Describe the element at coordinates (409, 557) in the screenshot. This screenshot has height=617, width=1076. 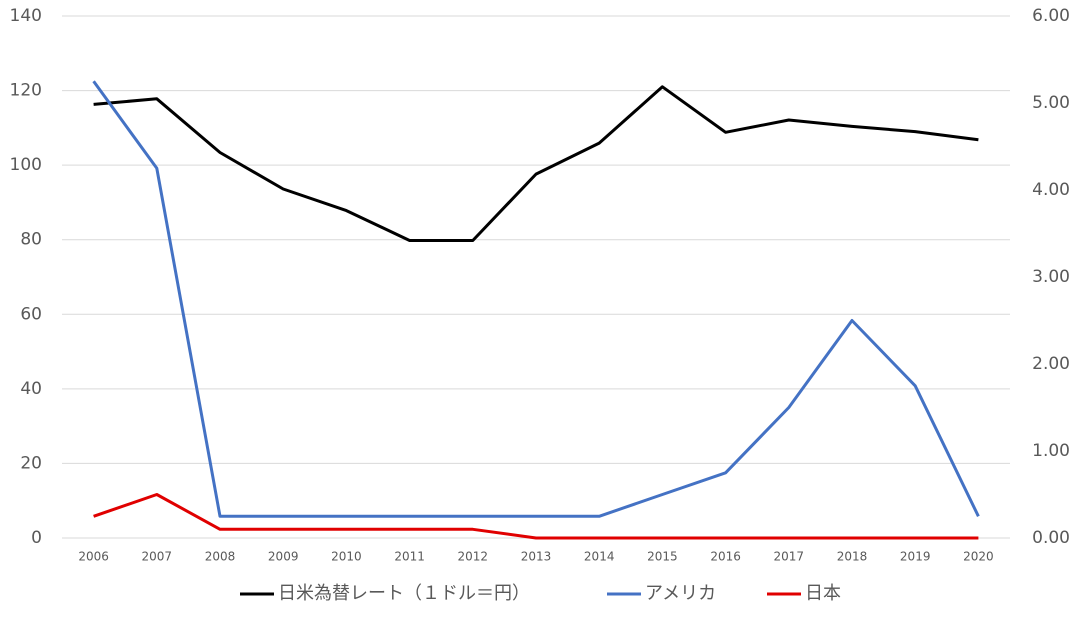
I see `x-tick-label: 2011` at that location.